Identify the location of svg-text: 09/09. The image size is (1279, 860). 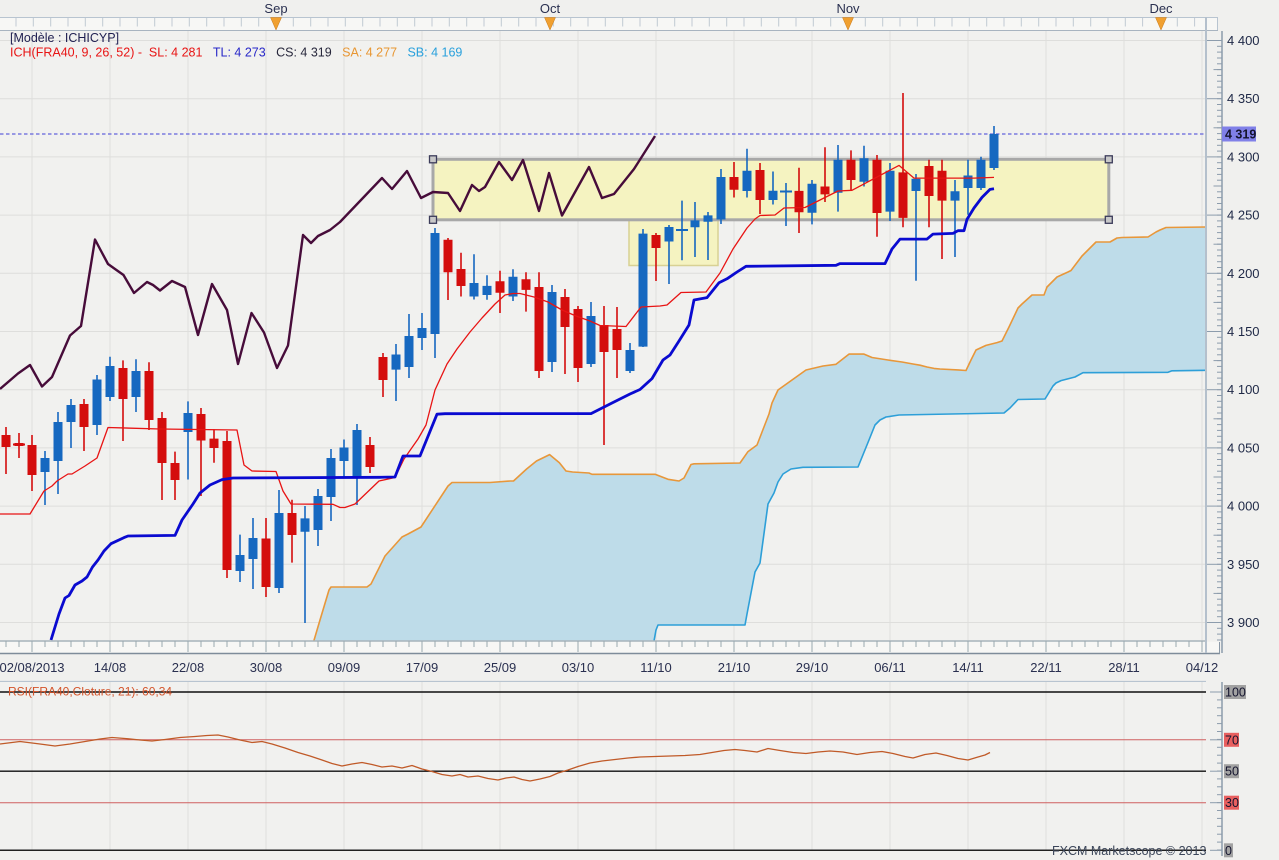
(344, 667).